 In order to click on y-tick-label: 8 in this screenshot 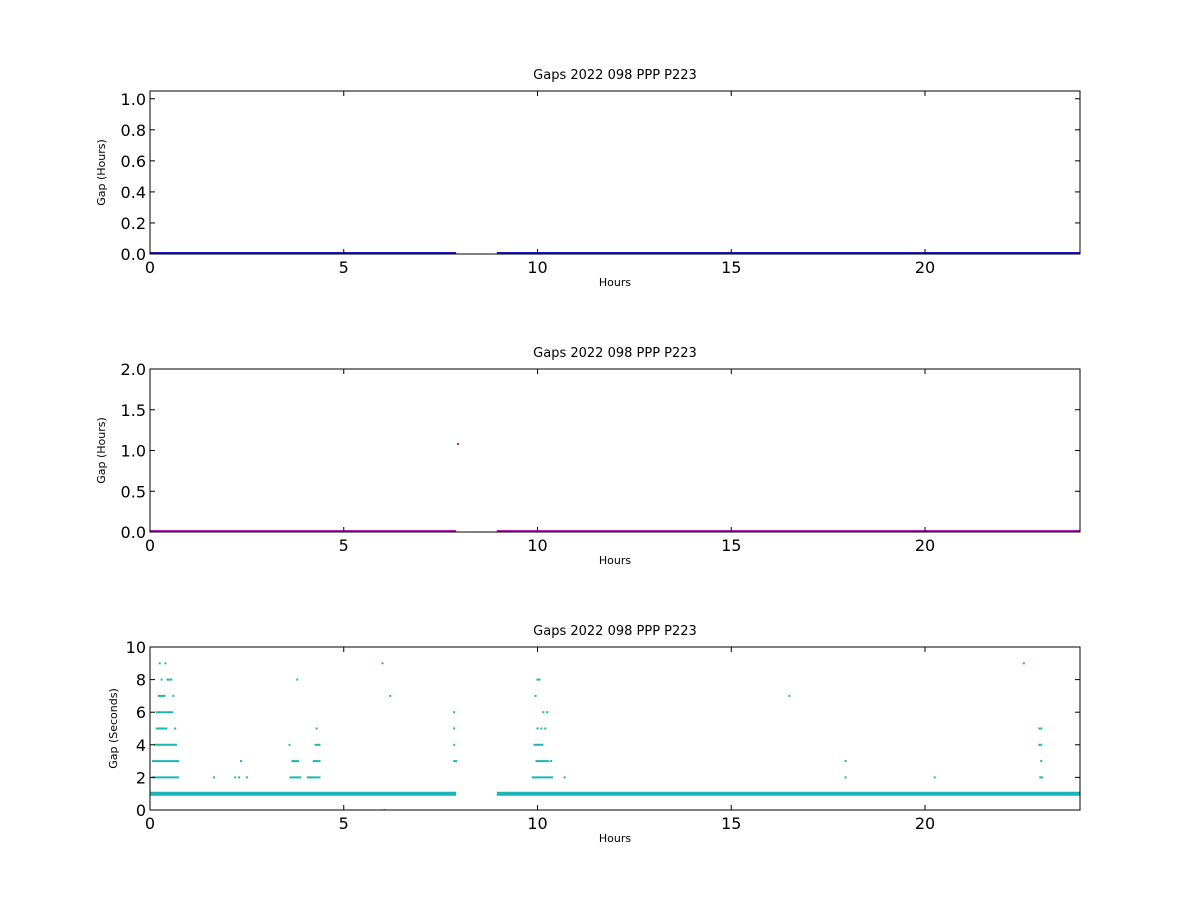, I will do `click(141, 680)`.